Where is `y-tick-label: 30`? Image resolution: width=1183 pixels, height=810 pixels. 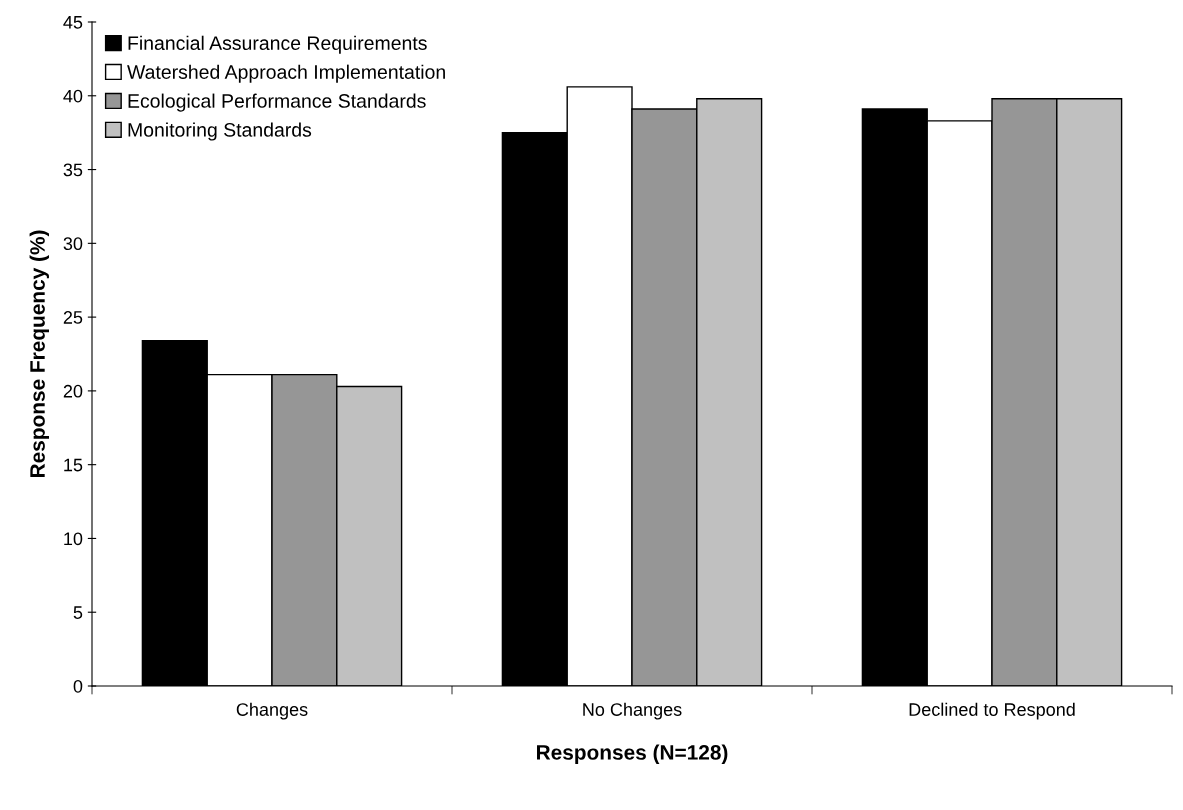 y-tick-label: 30 is located at coordinates (73, 244).